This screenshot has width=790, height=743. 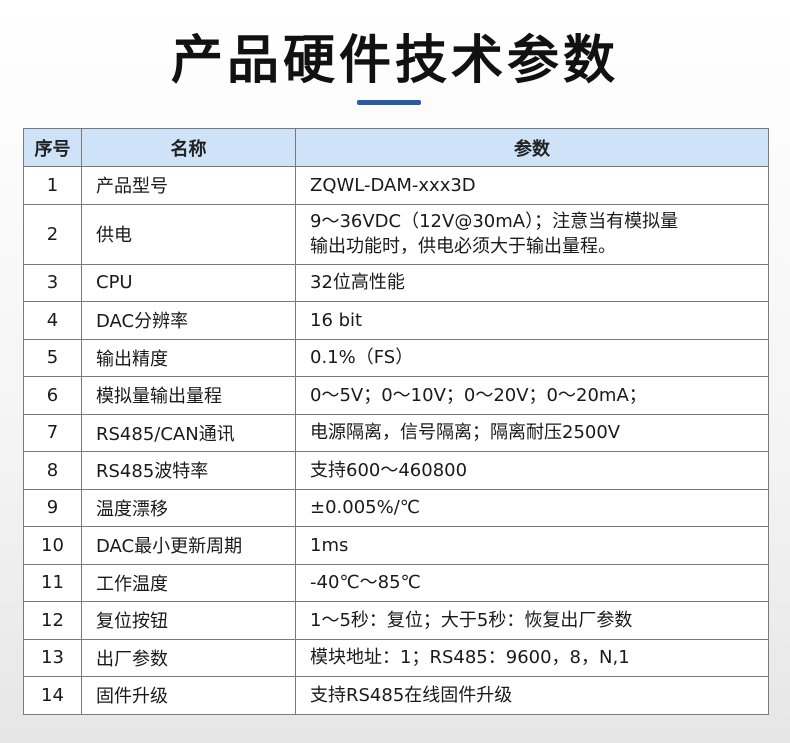 What do you see at coordinates (532, 620) in the screenshot?
I see `row-value: 1～5秒：复位；大于5秒：恢复出厂参数` at bounding box center [532, 620].